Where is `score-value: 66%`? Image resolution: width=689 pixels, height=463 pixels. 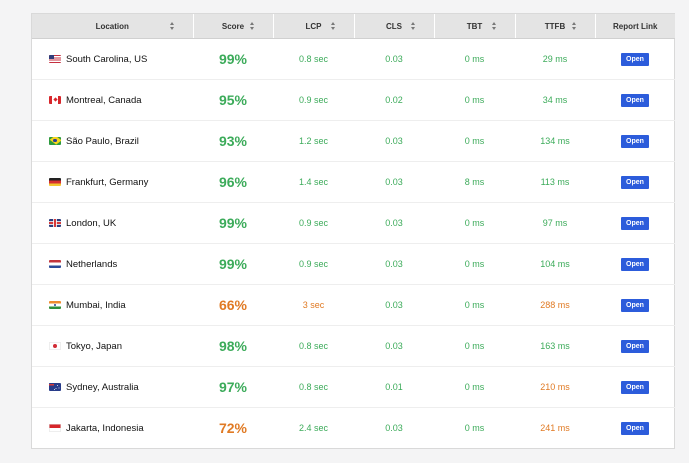
score-value: 66% is located at coordinates (233, 305).